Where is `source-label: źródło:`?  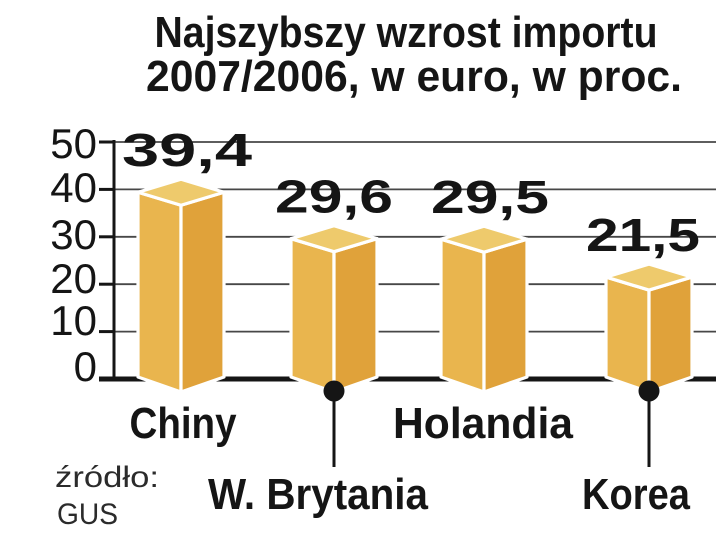
source-label: źródło: is located at coordinates (107, 477).